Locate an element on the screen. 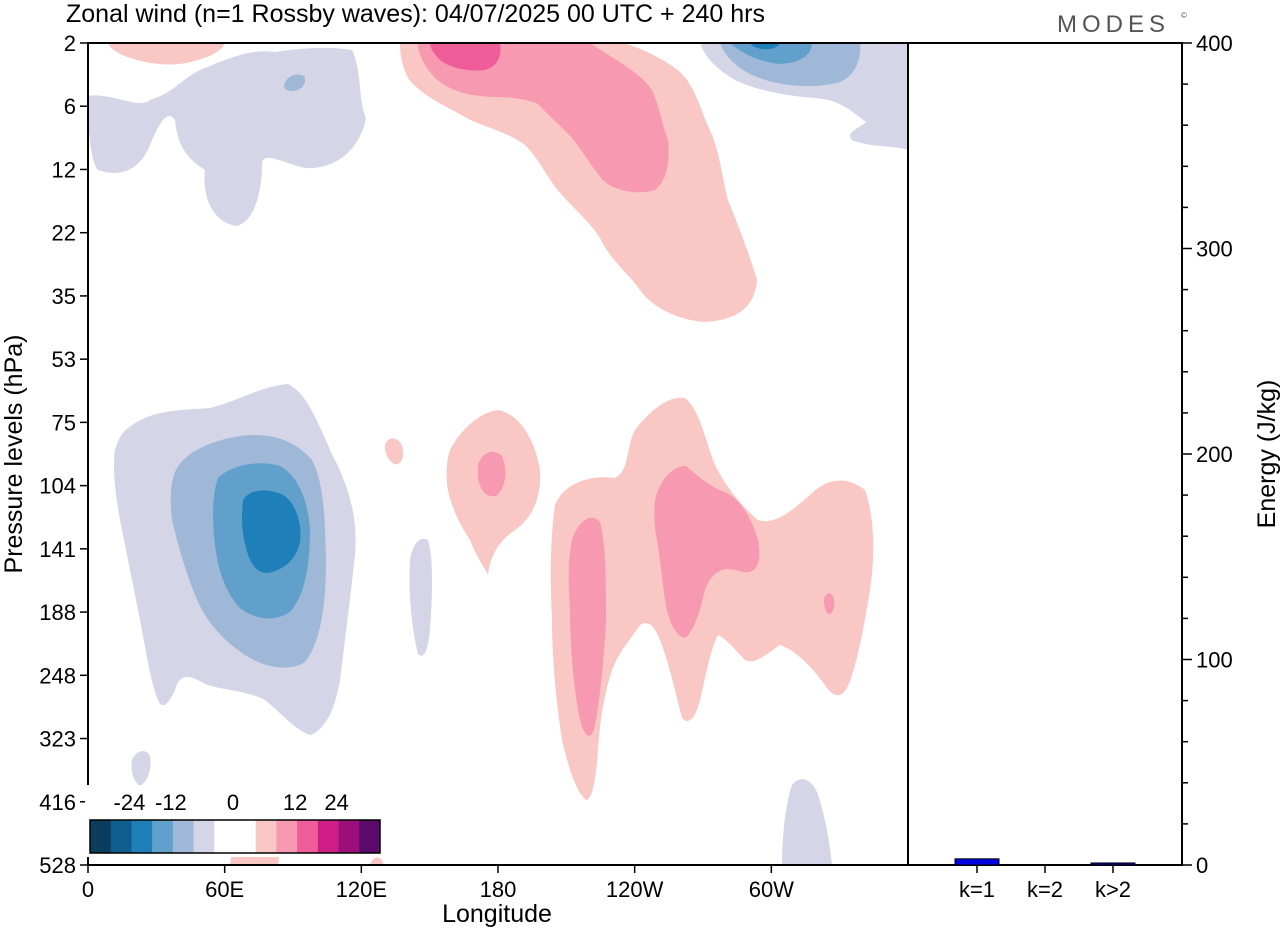 This screenshot has width=1280, height=930. contour-fill-pos3-lower is located at coordinates (712, 598).